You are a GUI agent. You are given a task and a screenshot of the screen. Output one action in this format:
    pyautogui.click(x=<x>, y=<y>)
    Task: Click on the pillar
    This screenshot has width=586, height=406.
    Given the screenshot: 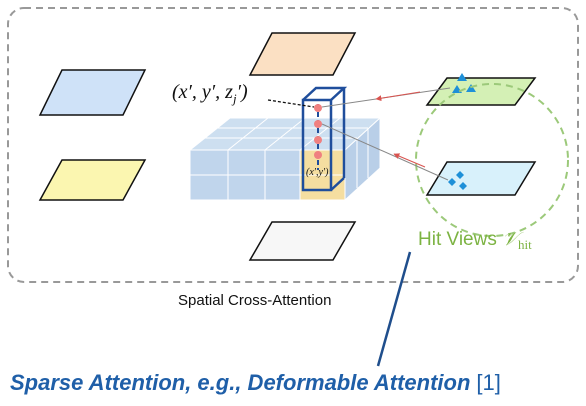 What is the action you would take?
    pyautogui.click(x=324, y=139)
    